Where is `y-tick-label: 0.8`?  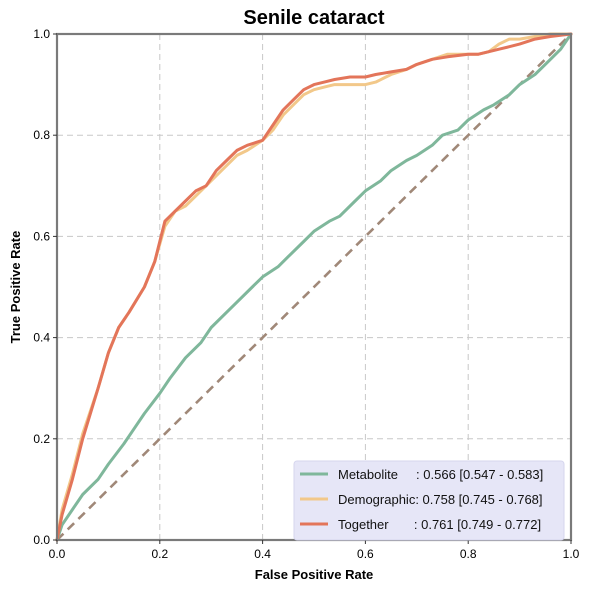
y-tick-label: 0.8 is located at coordinates (41, 135).